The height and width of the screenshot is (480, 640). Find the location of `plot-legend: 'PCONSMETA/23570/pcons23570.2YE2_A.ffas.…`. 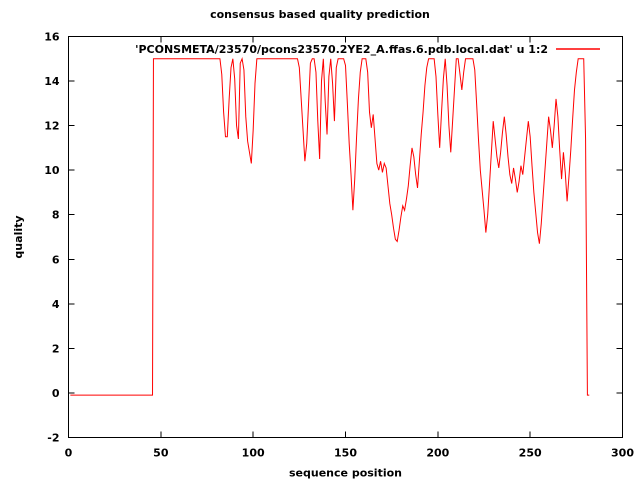

plot-legend: 'PCONSMETA/23570/pcons23570.2YE2_A.ffas.… is located at coordinates (367, 49).